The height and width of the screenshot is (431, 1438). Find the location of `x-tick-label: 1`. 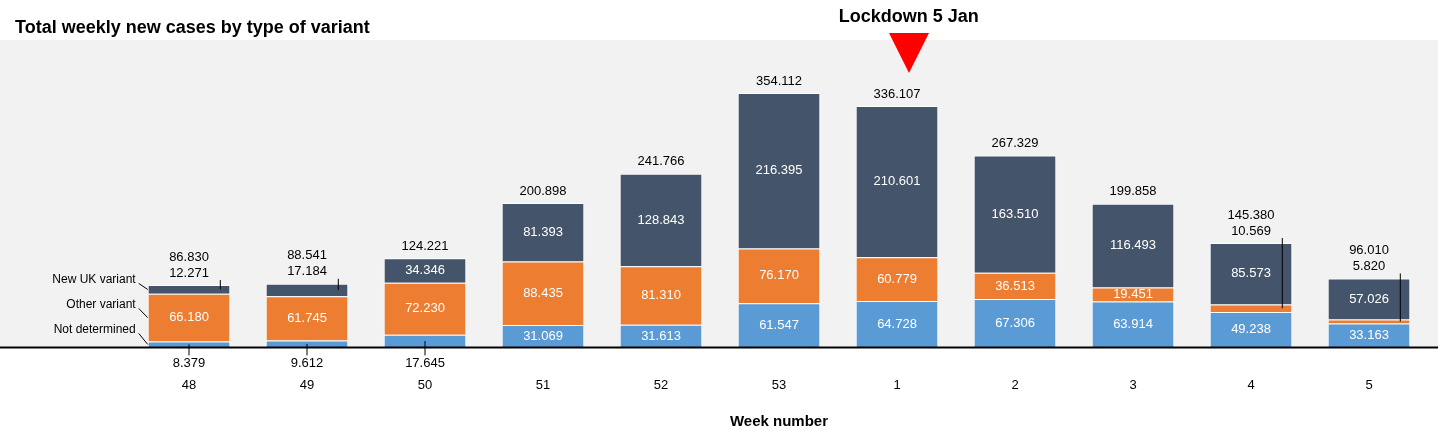

x-tick-label: 1 is located at coordinates (897, 384).